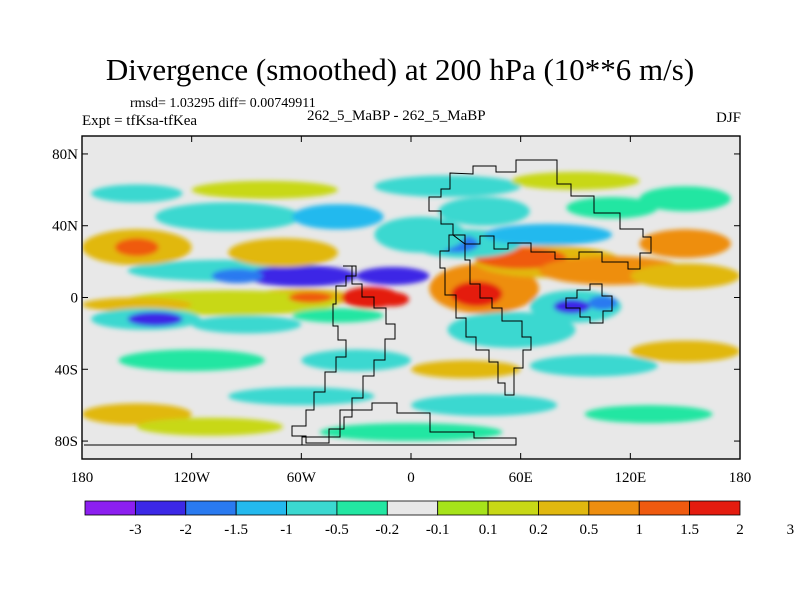  I want to click on colorbar-label-12: 2, so click(740, 530).